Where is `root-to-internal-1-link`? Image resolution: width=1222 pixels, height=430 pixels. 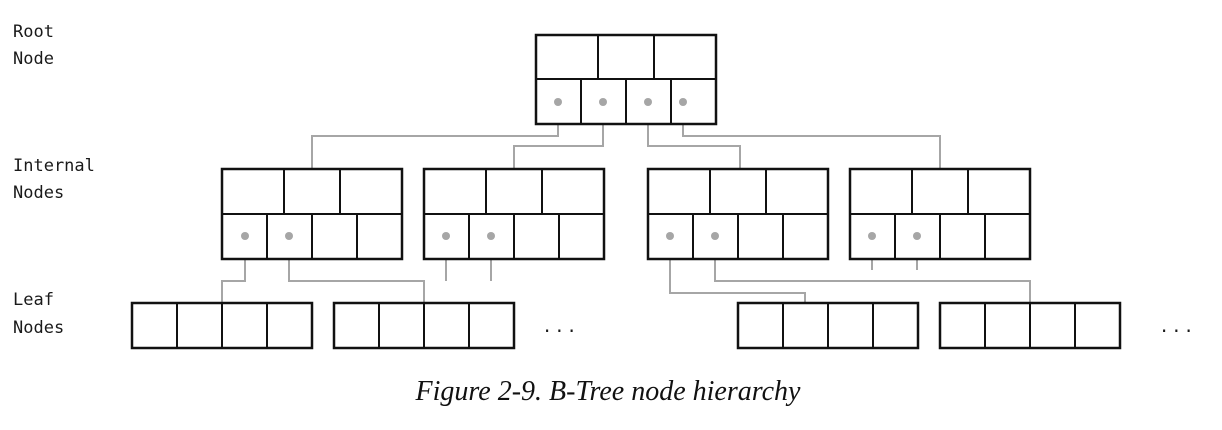 root-to-internal-1-link is located at coordinates (435, 135).